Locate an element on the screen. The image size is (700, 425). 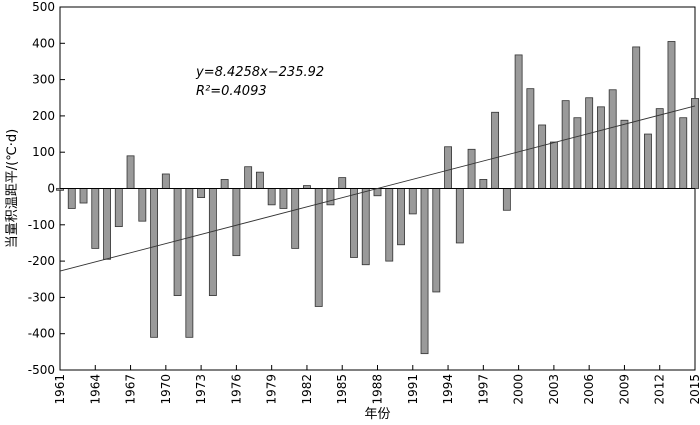
bar-1989 is located at coordinates (389, 225).